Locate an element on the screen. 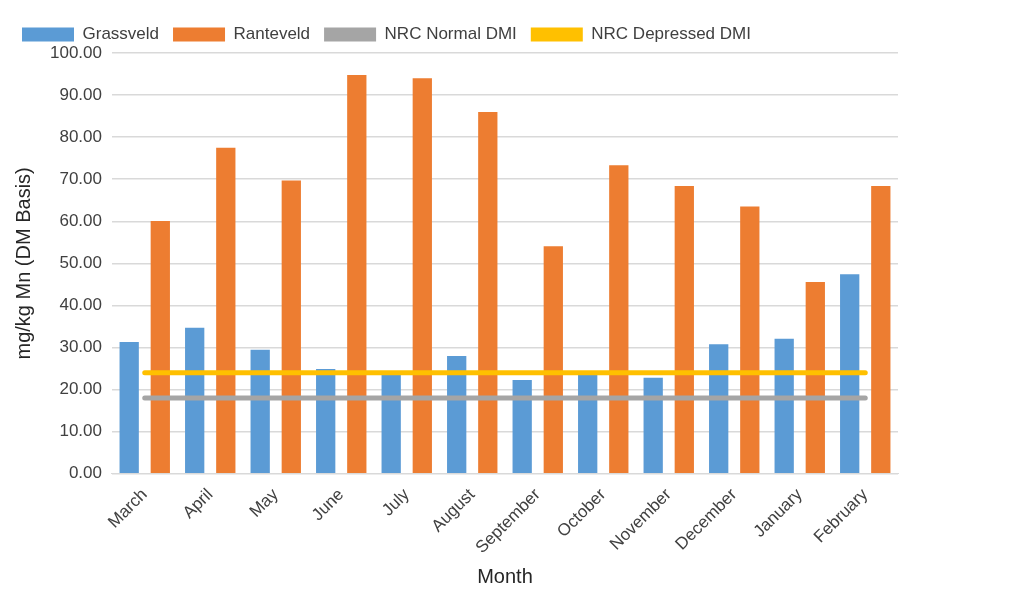  y-tick-label: 90.00 is located at coordinates (80, 94).